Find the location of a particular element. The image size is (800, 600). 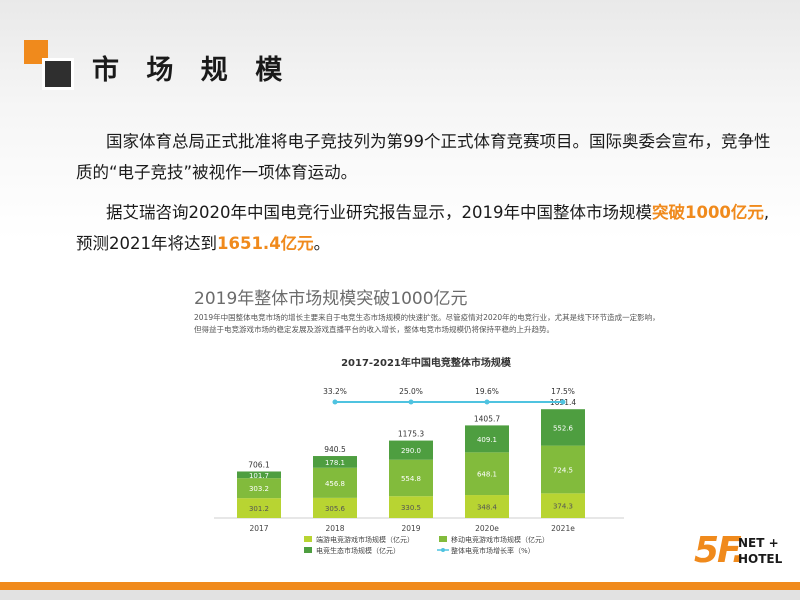

growth-rate-label: 17.5% is located at coordinates (563, 391).